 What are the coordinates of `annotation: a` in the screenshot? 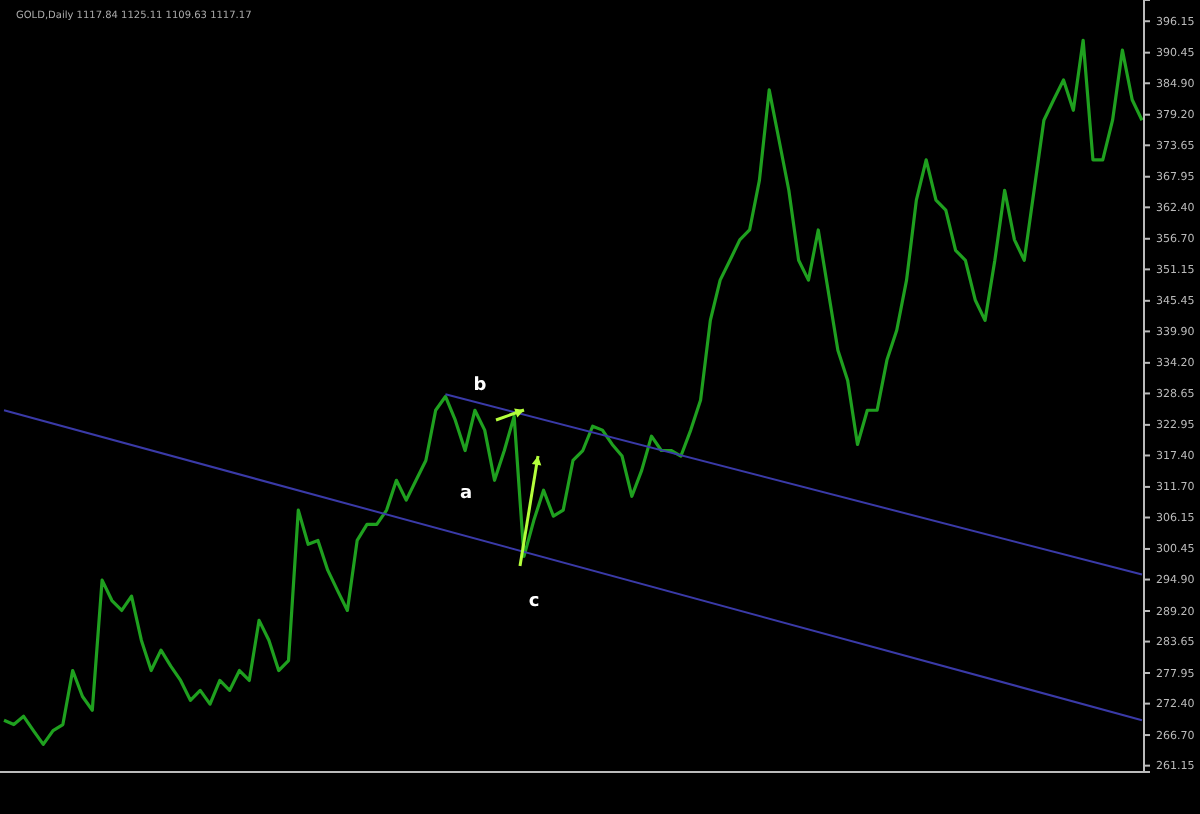 It's located at (466, 494).